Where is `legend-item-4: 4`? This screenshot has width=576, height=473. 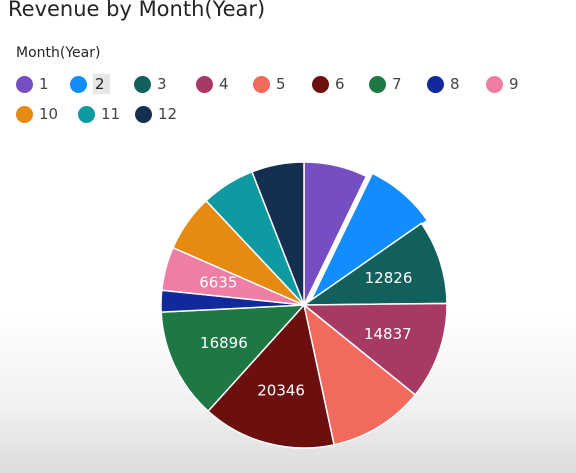
legend-item-4: 4 is located at coordinates (224, 84).